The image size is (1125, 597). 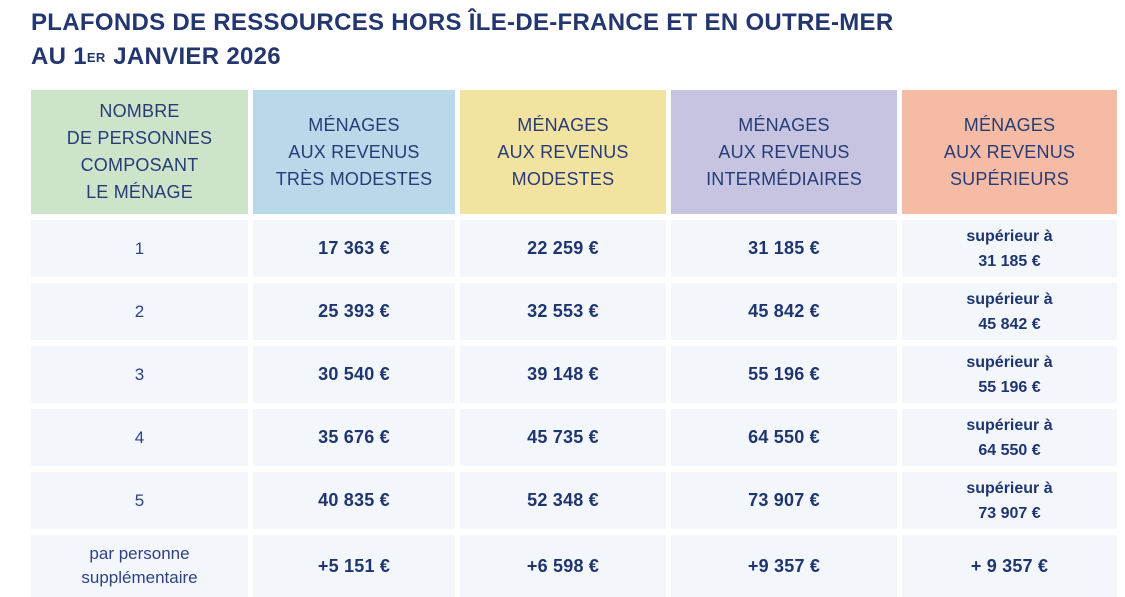 What do you see at coordinates (139, 566) in the screenshot?
I see `row-label-cell: par personne supplémentaire` at bounding box center [139, 566].